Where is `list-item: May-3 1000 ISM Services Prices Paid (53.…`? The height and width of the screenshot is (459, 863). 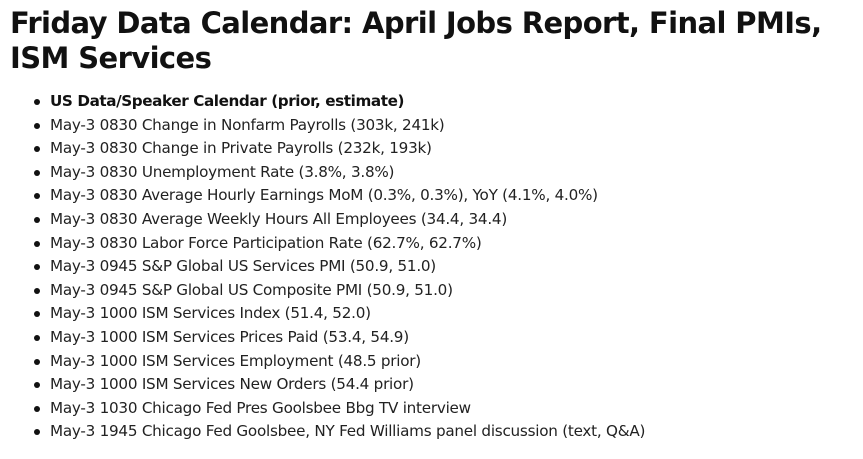 list-item: May-3 1000 ISM Services Prices Paid (53.… is located at coordinates (448, 338).